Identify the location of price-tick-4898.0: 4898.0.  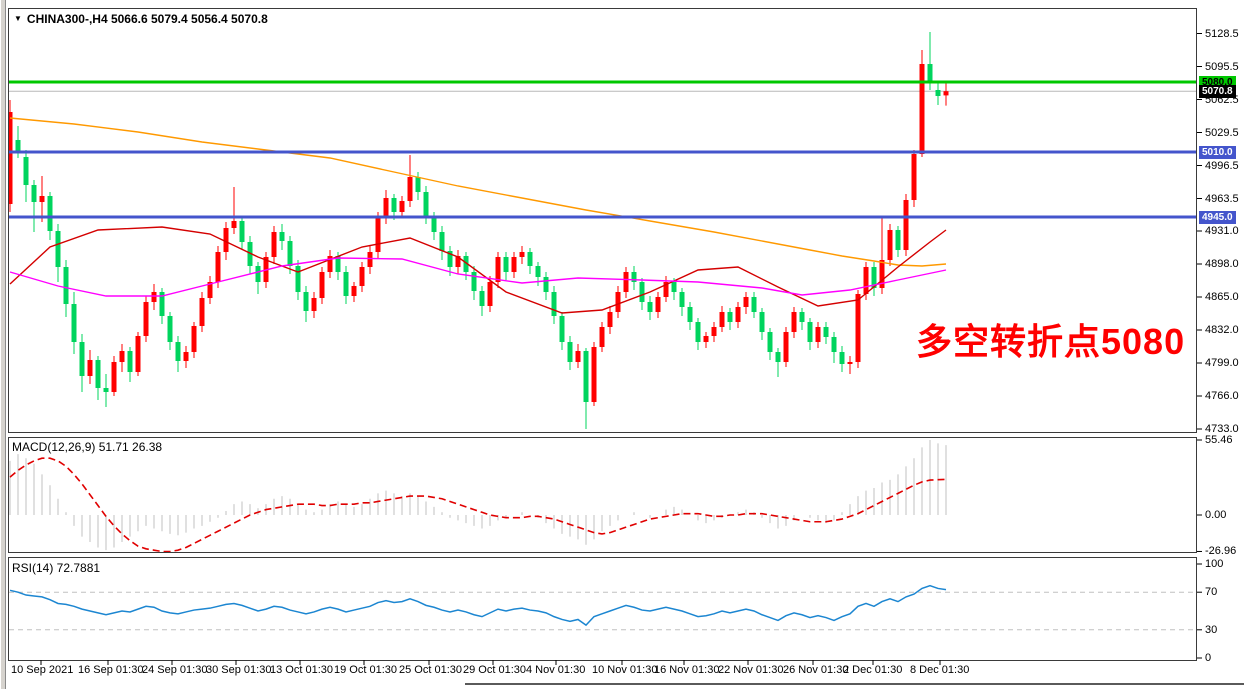
(1222, 264).